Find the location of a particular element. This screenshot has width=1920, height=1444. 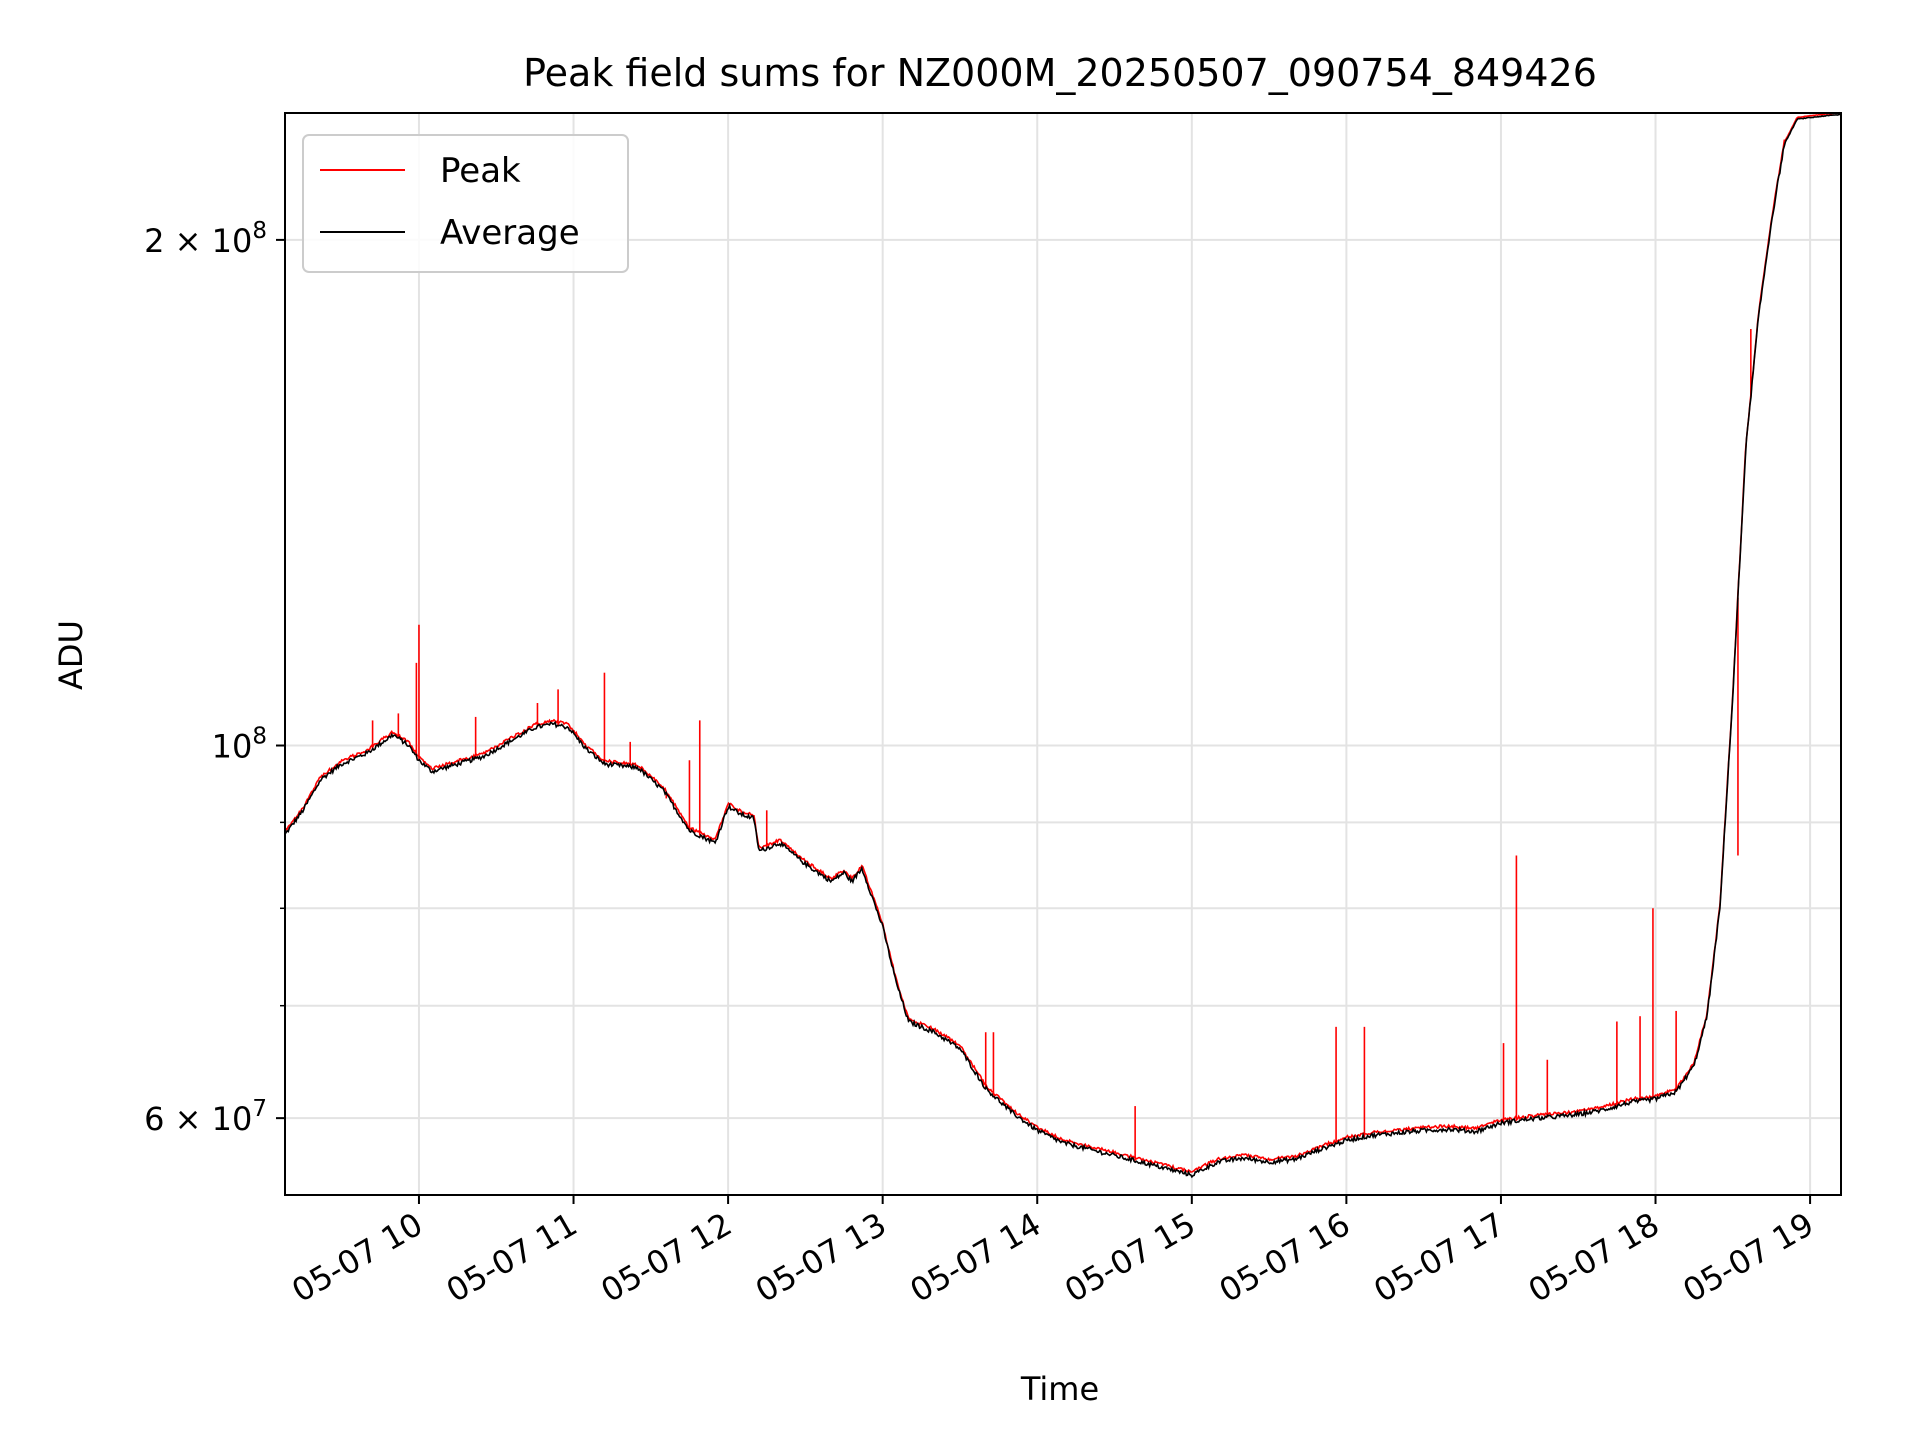

y-tick-label-exponent: 7 is located at coordinates (259, 1109).